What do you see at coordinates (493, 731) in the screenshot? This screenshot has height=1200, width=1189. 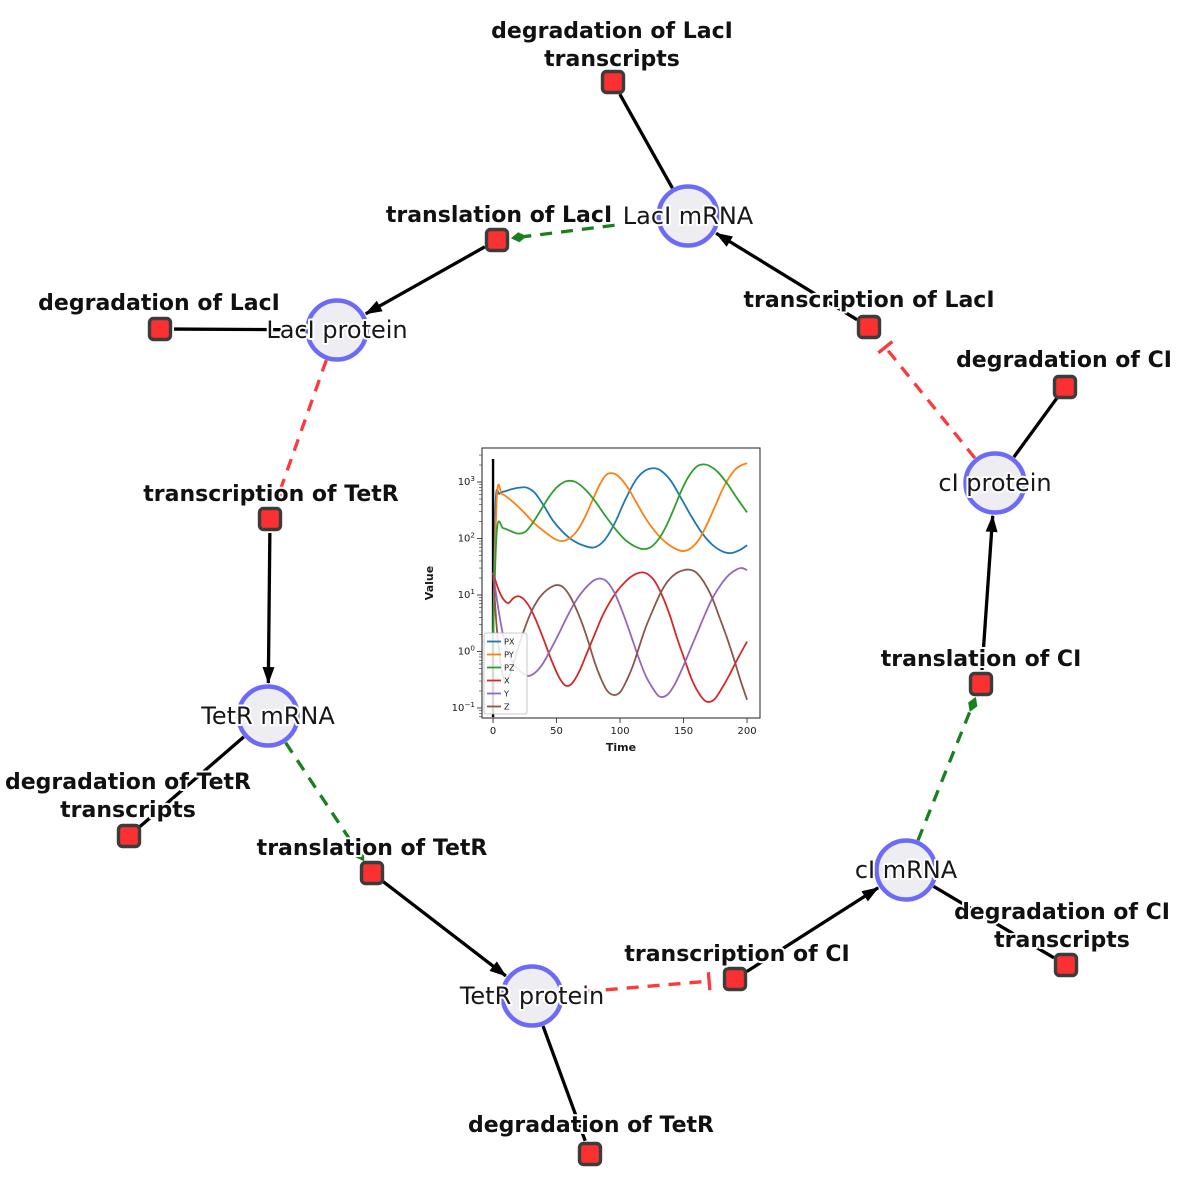 I see `x-tick-label: 0` at bounding box center [493, 731].